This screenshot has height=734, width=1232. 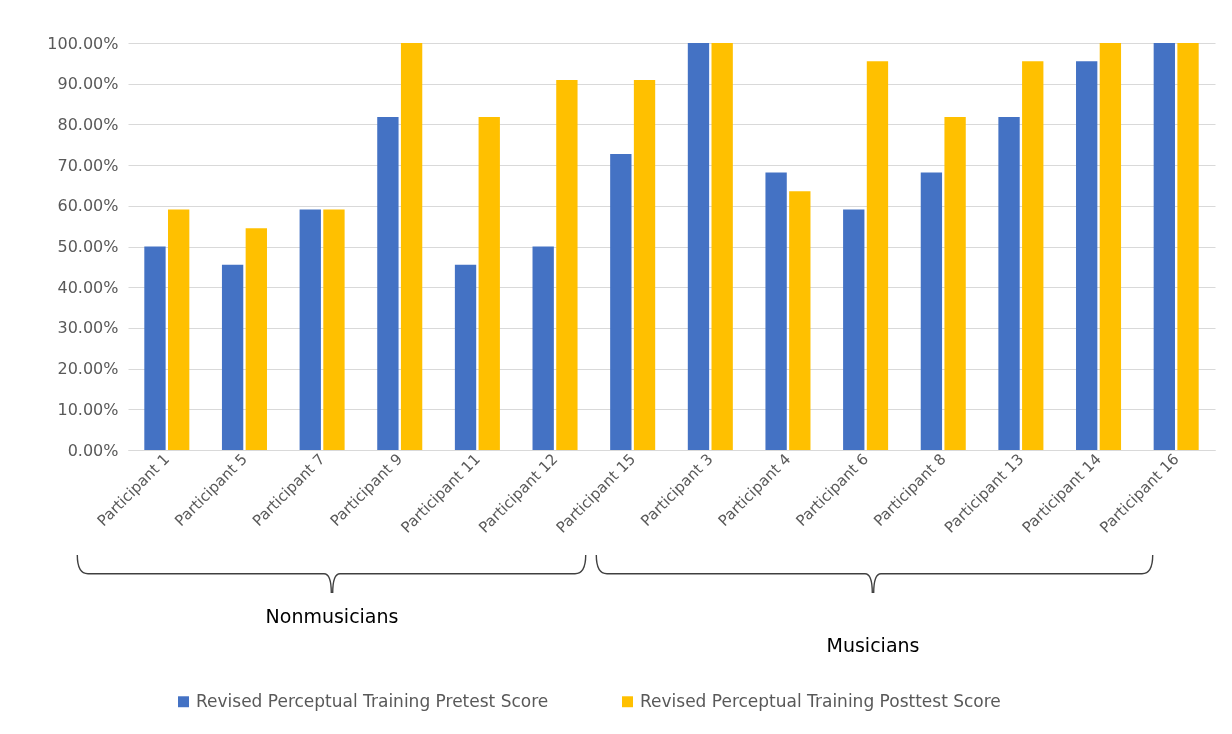 What do you see at coordinates (88, 165) in the screenshot?
I see `y-tick-label: 70.00%` at bounding box center [88, 165].